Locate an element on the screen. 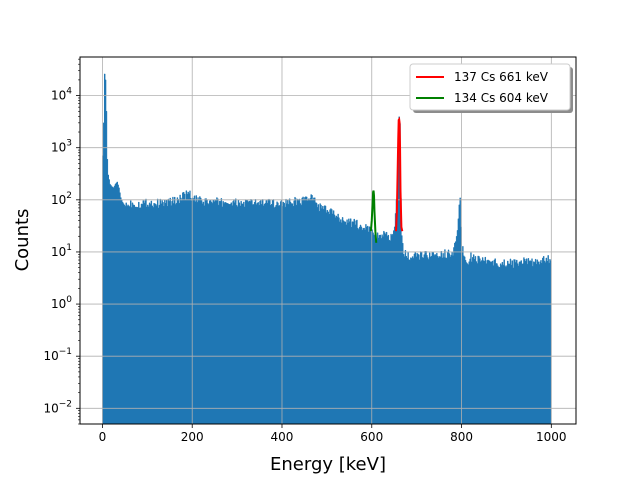 Image resolution: width=640 pixels, height=478 pixels. y-tick-label: 10⁻² is located at coordinates (57, 407).